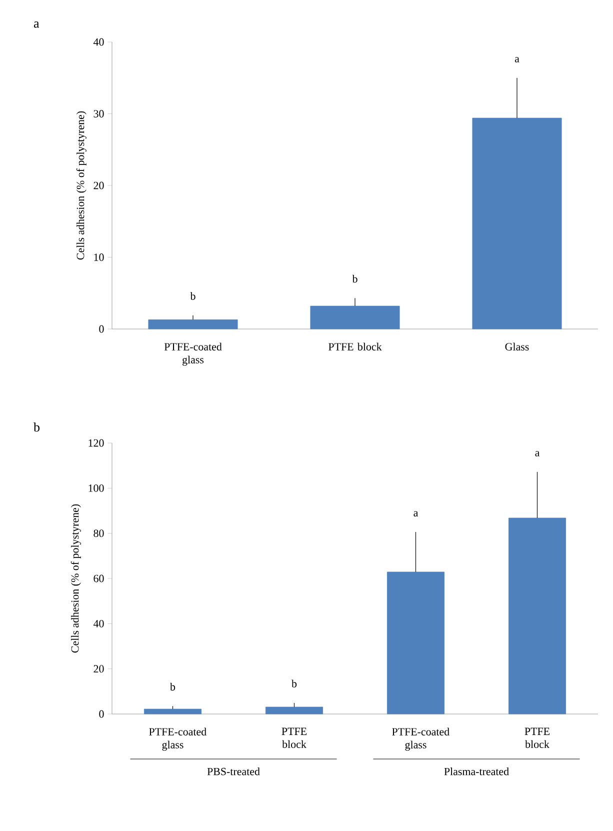 The image size is (613, 831). What do you see at coordinates (99, 257) in the screenshot?
I see `y-tick-label: 10` at bounding box center [99, 257].